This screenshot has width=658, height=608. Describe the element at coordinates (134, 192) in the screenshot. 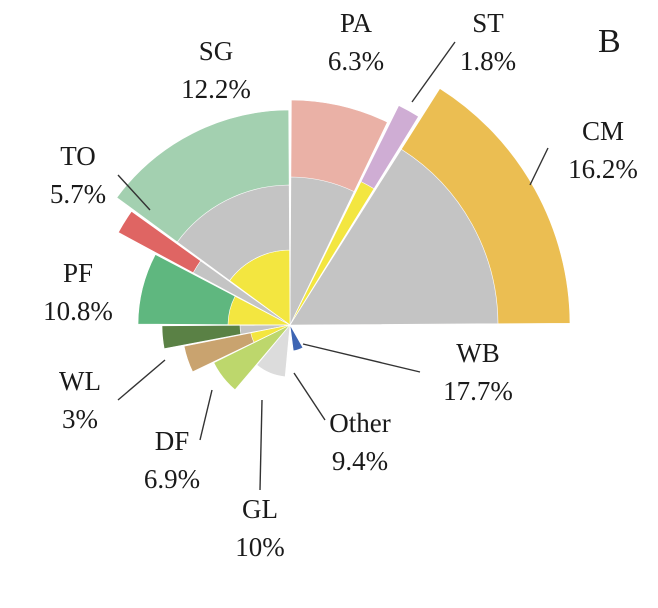

I see `leader-line-to` at that location.